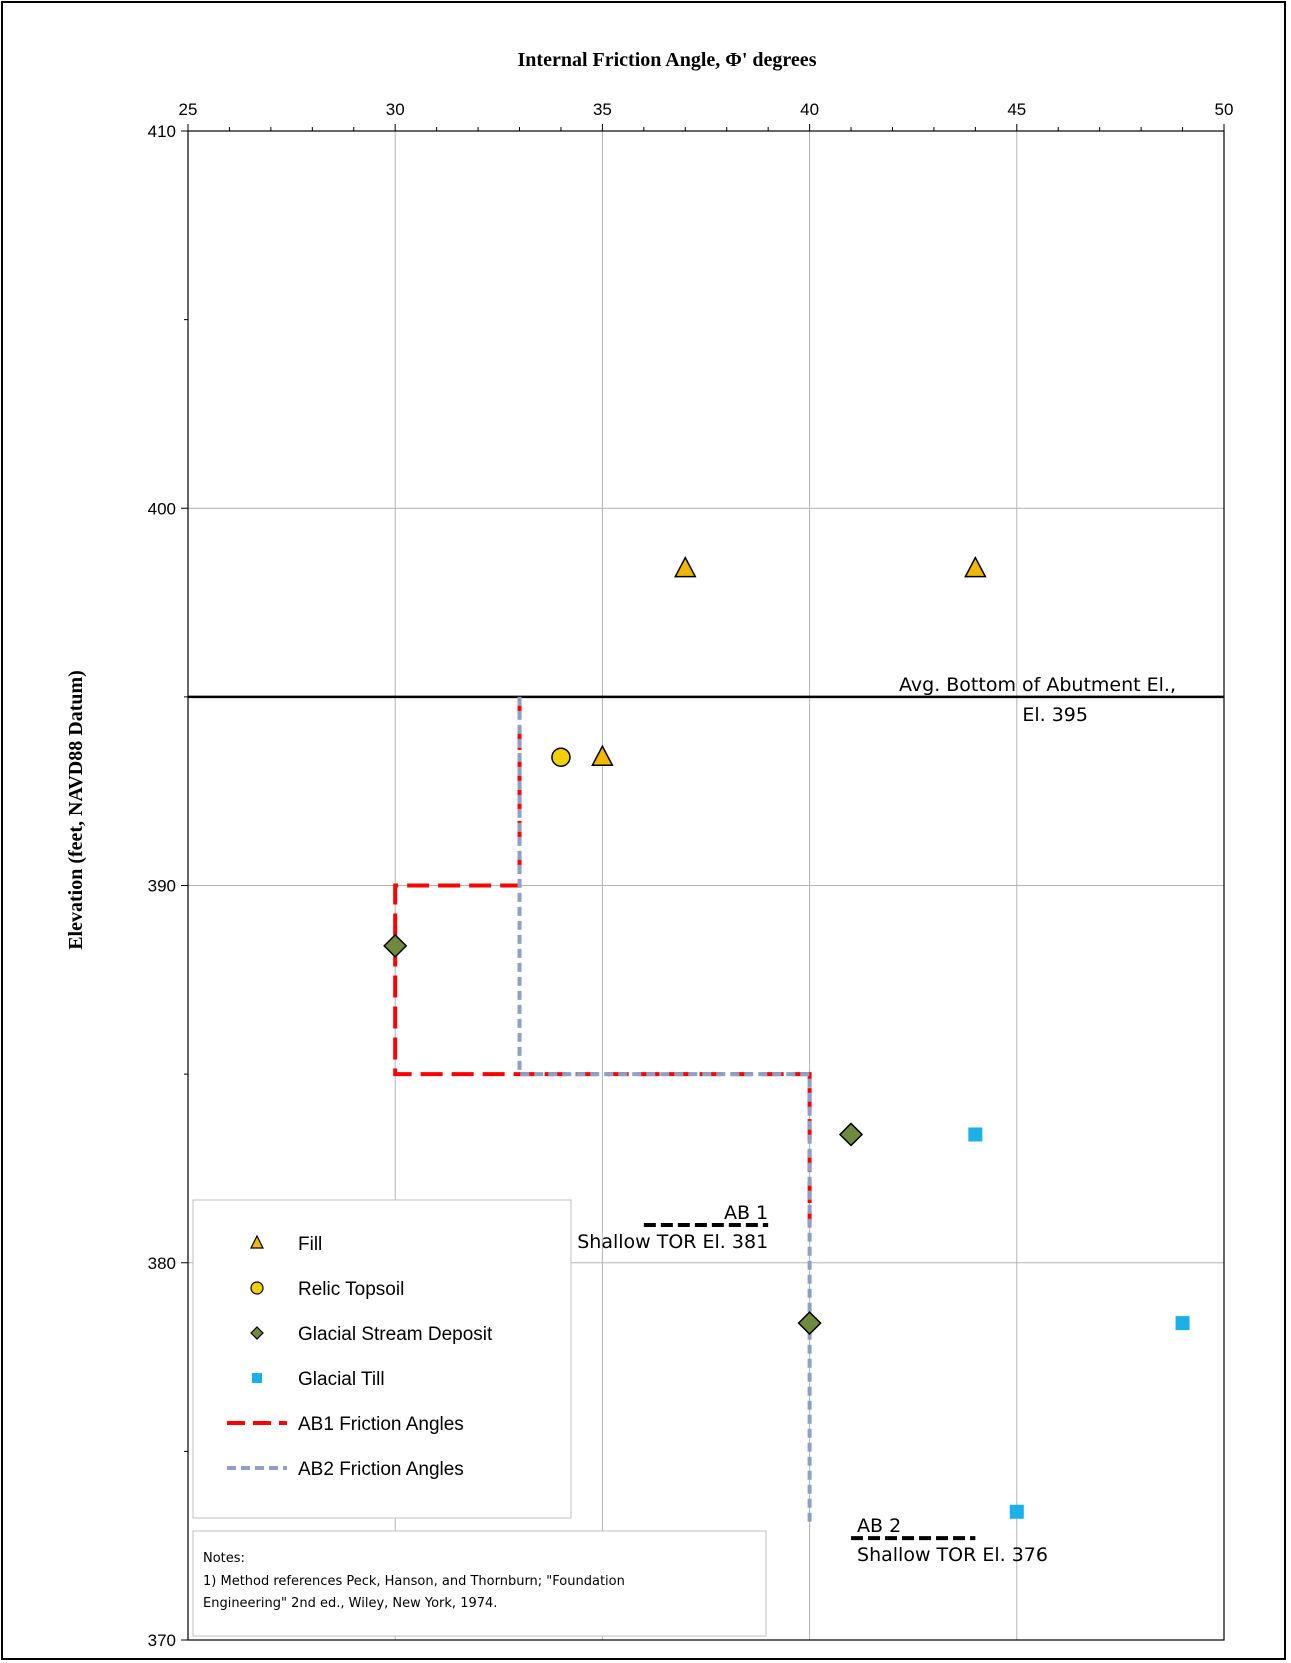  What do you see at coordinates (879, 1526) in the screenshot?
I see `tor-label-line1: AB 2` at bounding box center [879, 1526].